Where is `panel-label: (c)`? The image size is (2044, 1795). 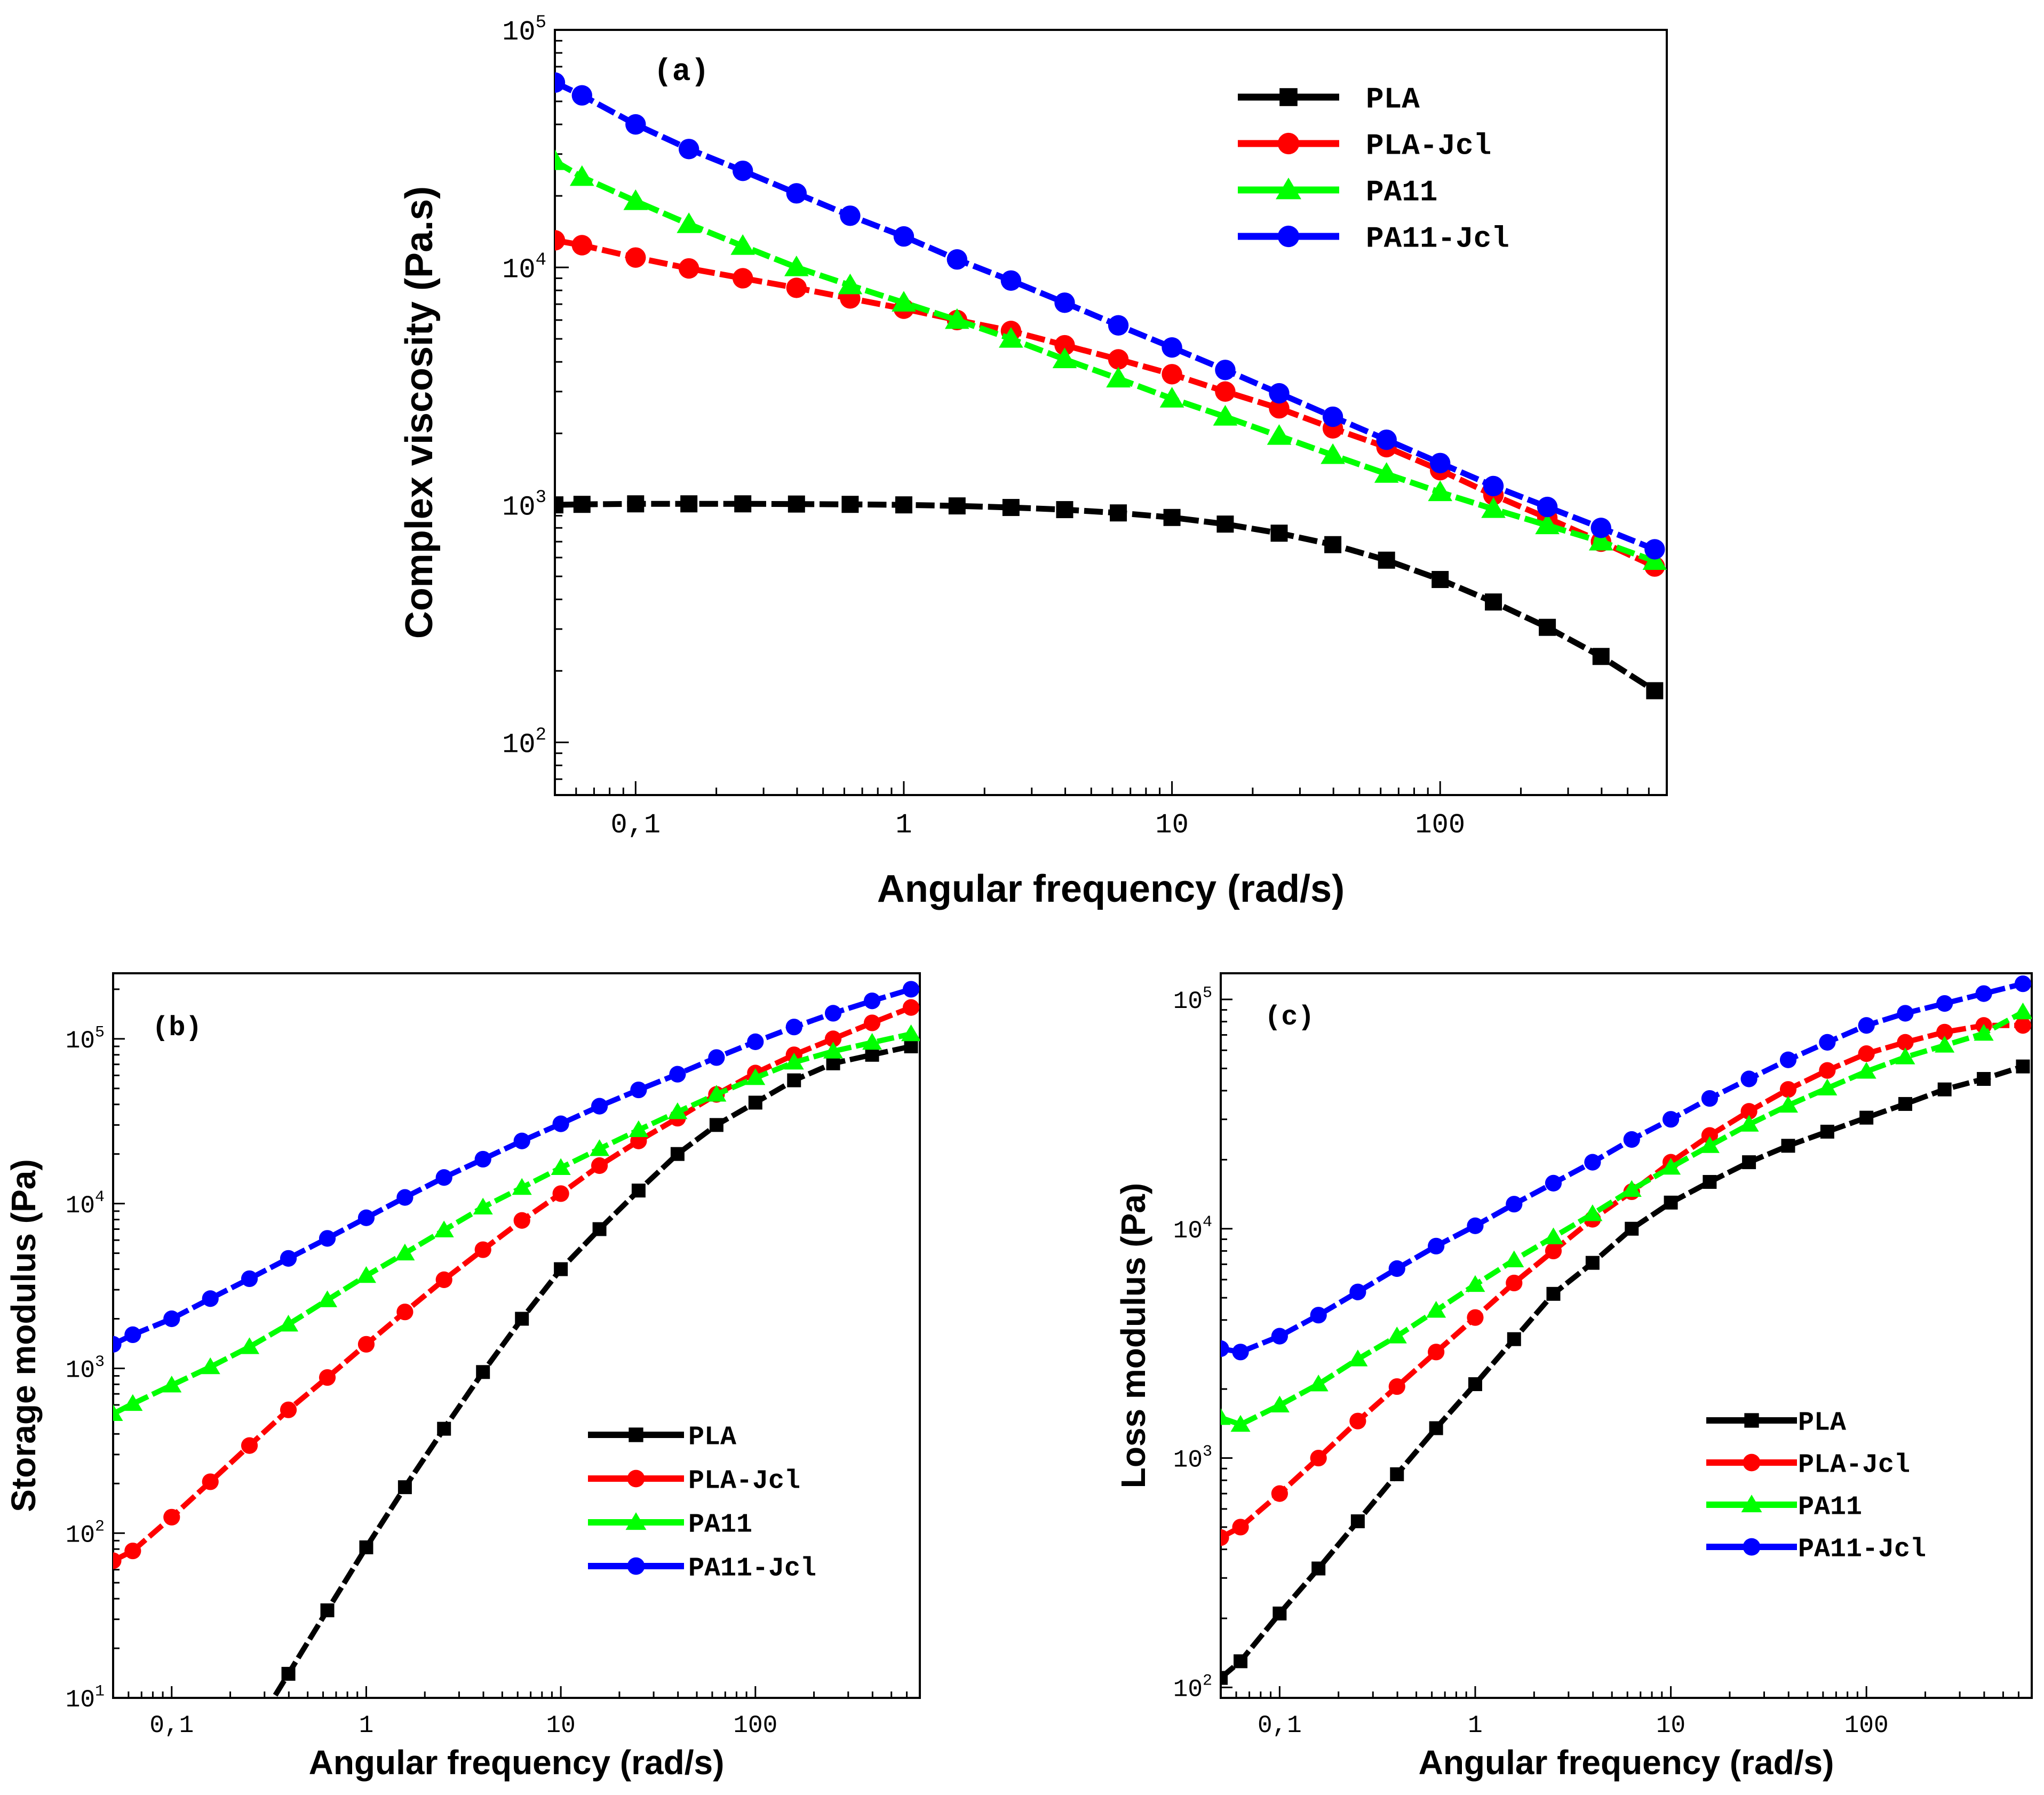 panel-label: (c) is located at coordinates (1289, 1017).